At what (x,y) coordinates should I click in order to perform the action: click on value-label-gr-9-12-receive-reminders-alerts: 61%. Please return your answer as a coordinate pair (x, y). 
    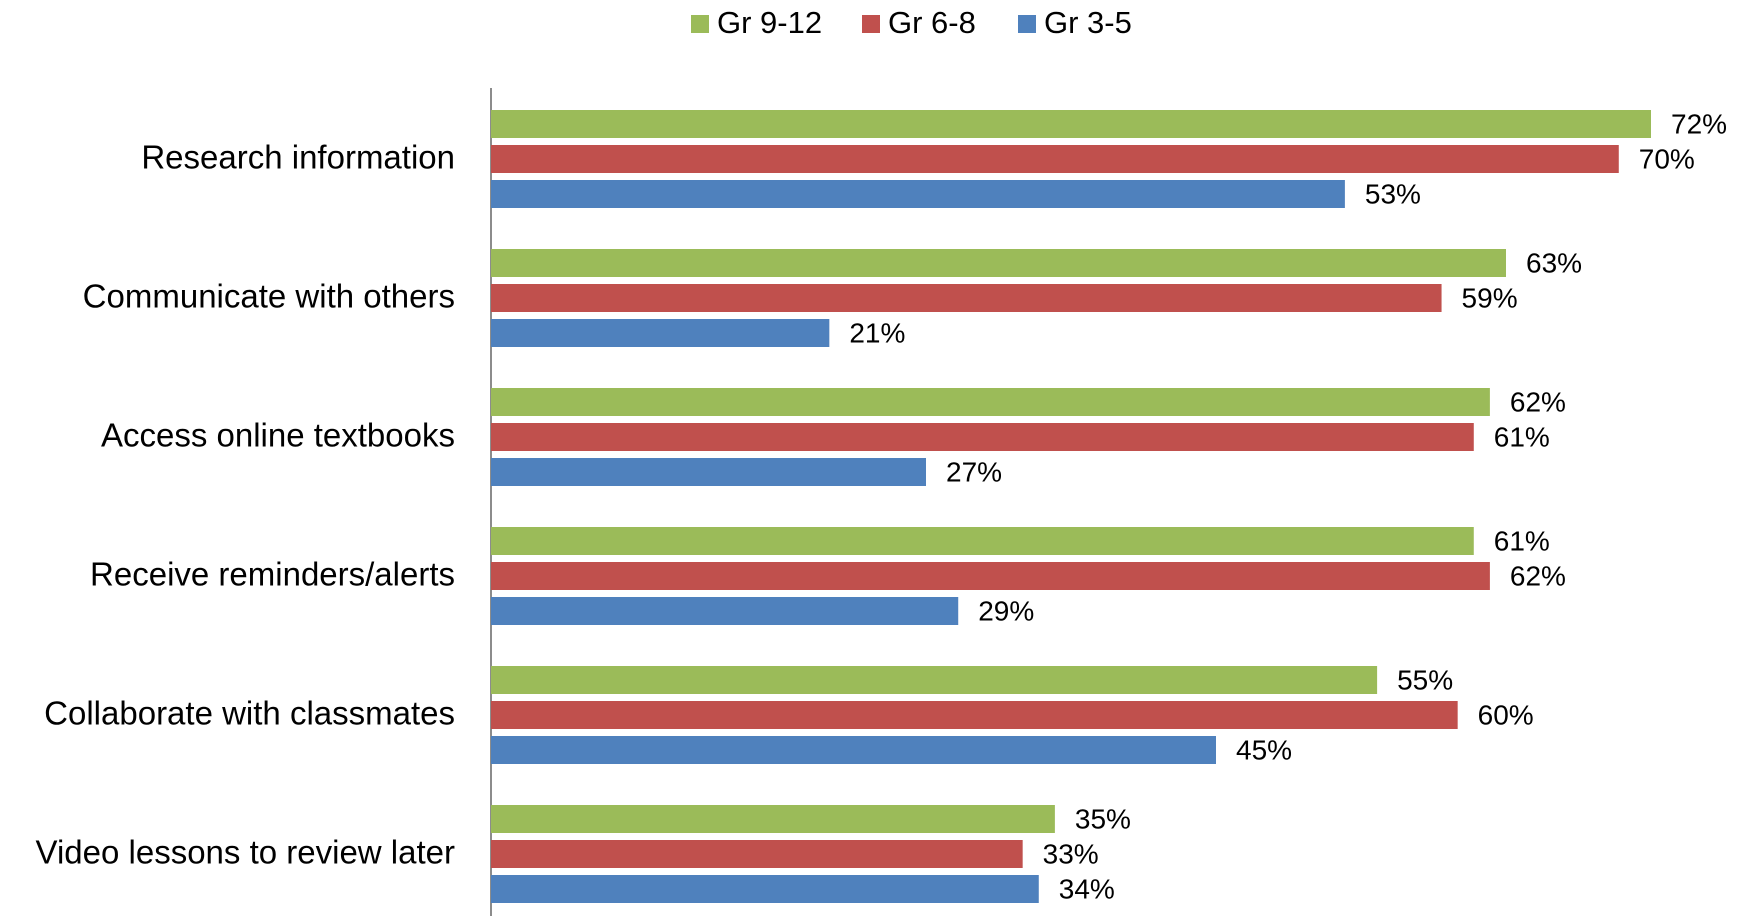
    Looking at the image, I should click on (1522, 540).